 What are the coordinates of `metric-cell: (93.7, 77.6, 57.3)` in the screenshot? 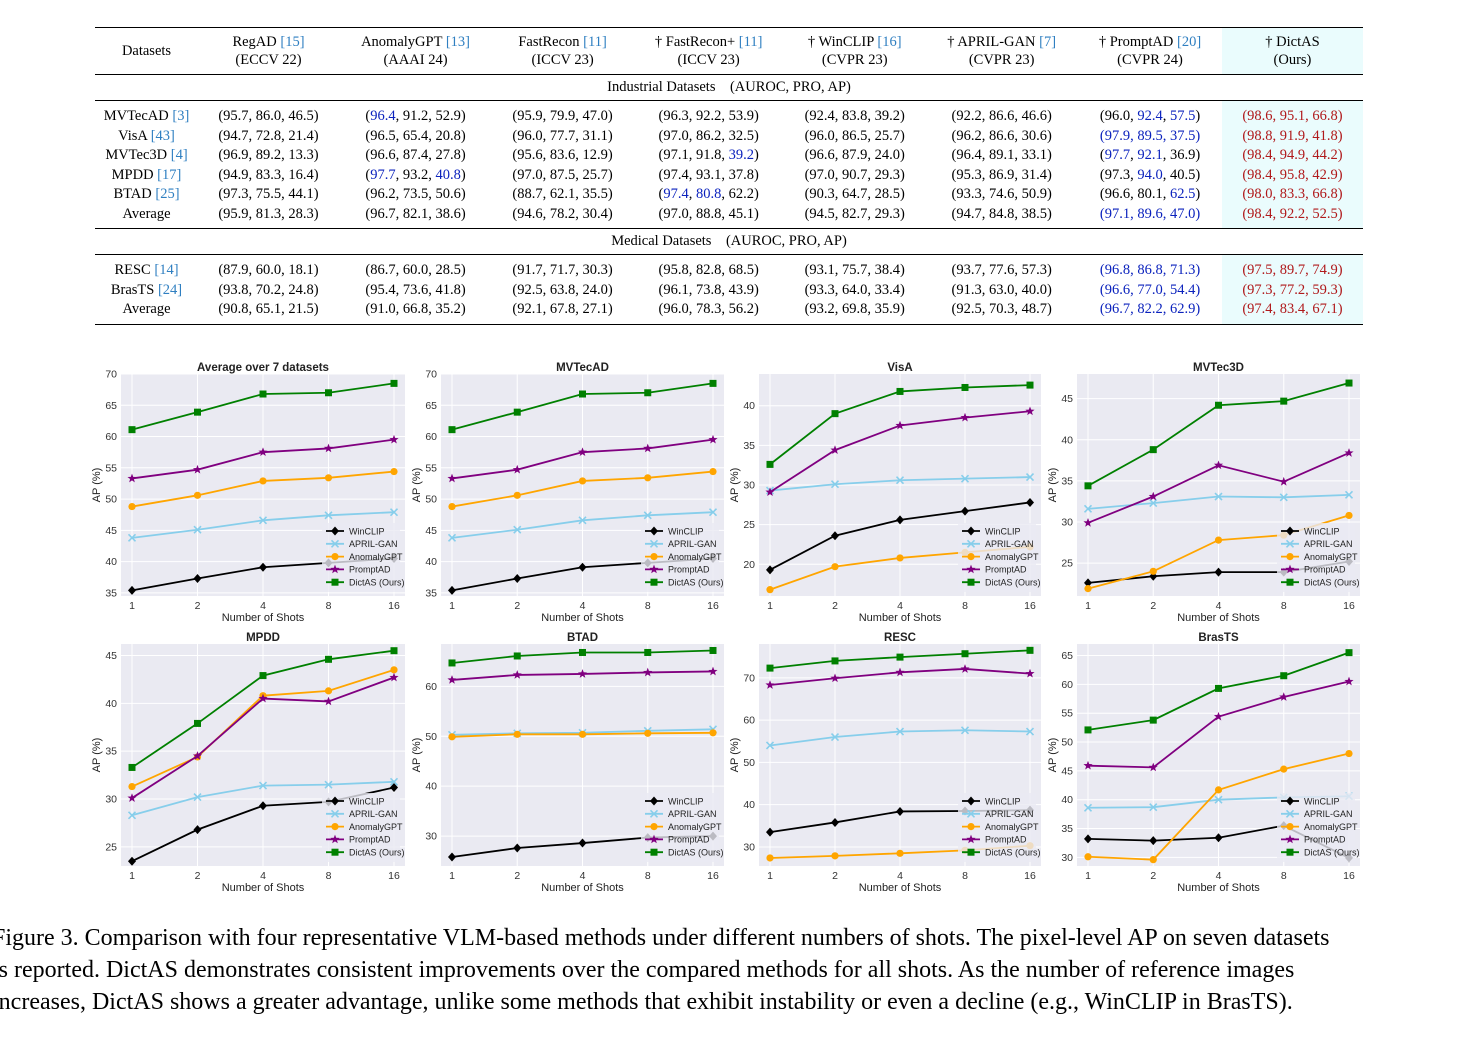 It's located at (1001, 268).